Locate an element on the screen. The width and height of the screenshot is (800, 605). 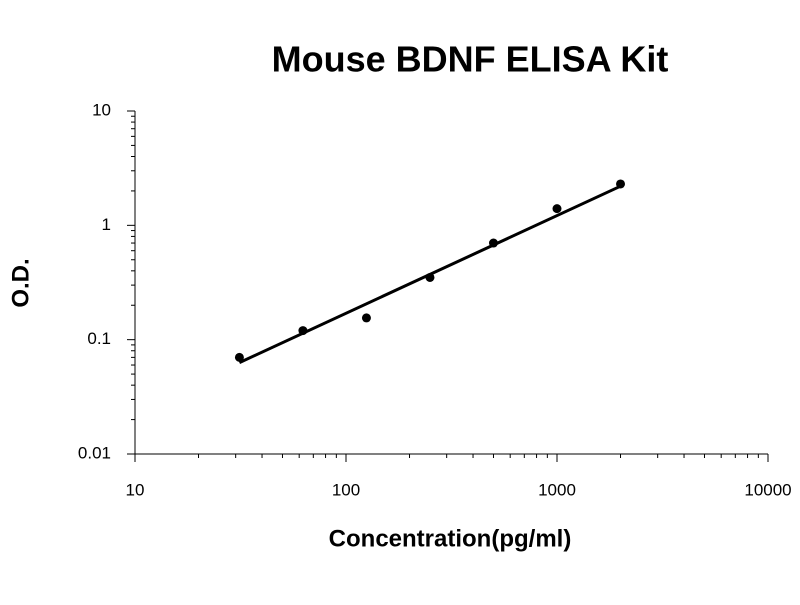
x-axis-label: Concentration(pg/ml) is located at coordinates (450, 538).